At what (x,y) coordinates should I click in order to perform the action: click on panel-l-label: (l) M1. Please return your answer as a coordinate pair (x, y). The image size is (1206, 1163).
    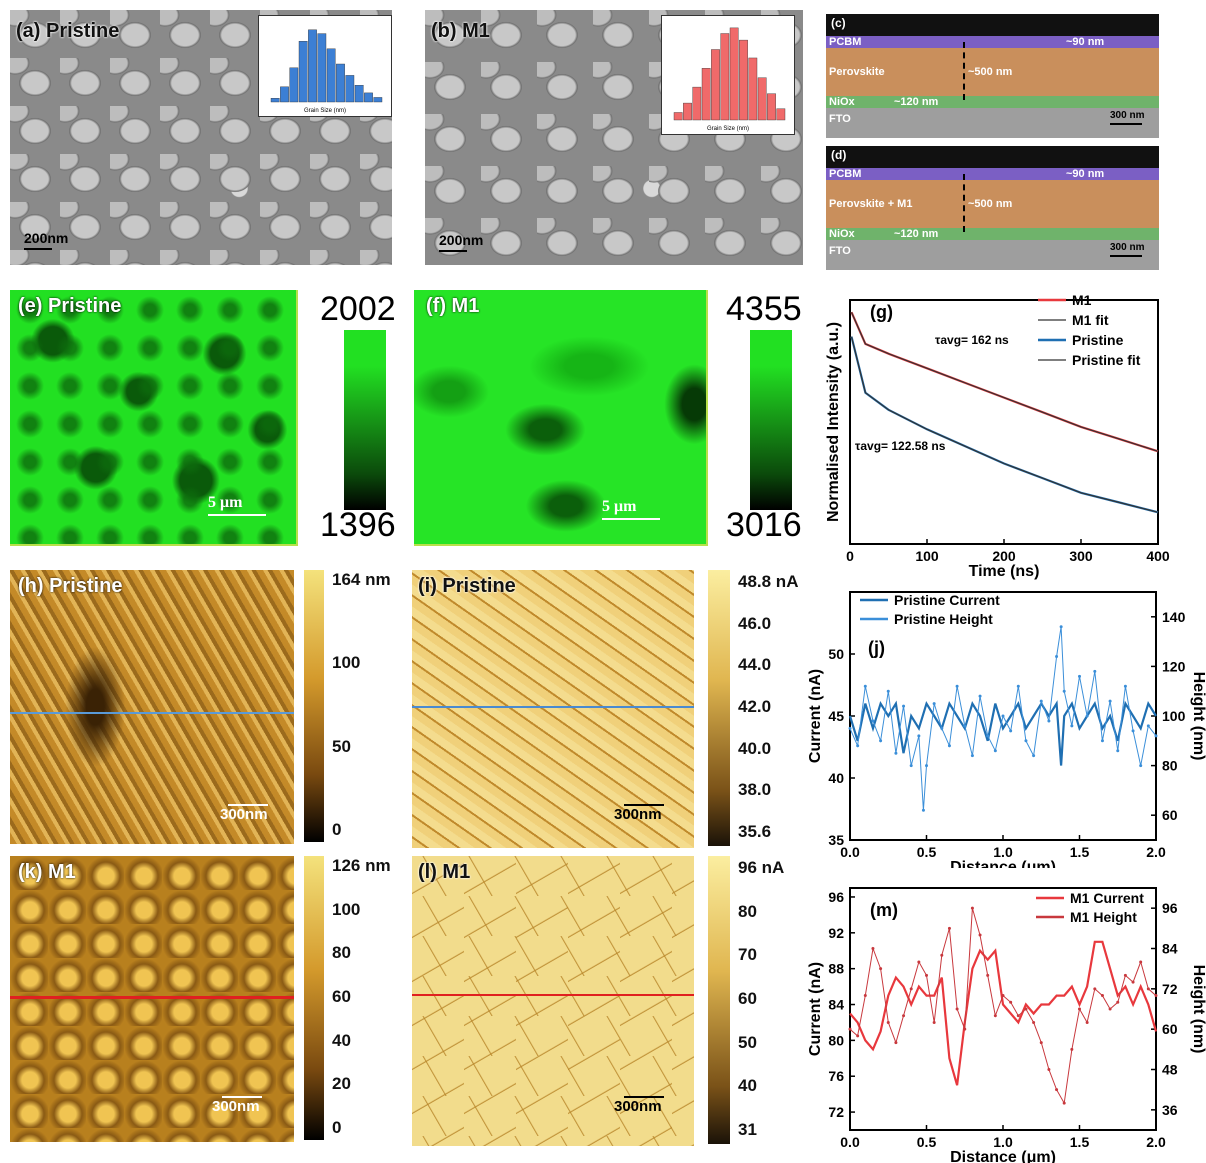
    Looking at the image, I should click on (444, 872).